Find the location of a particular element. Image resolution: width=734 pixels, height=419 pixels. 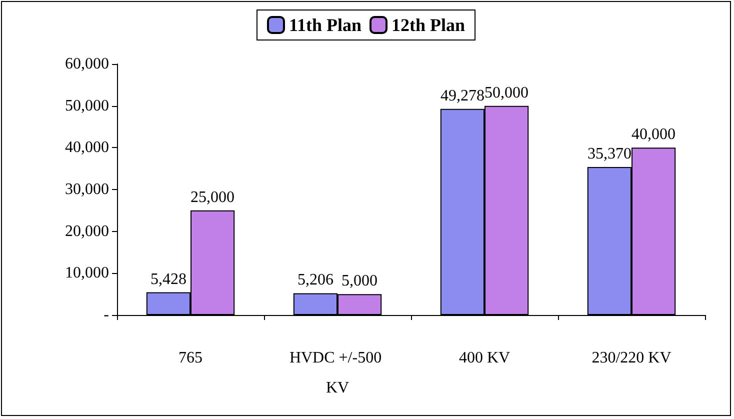

data-label: 25,000 is located at coordinates (212, 197).